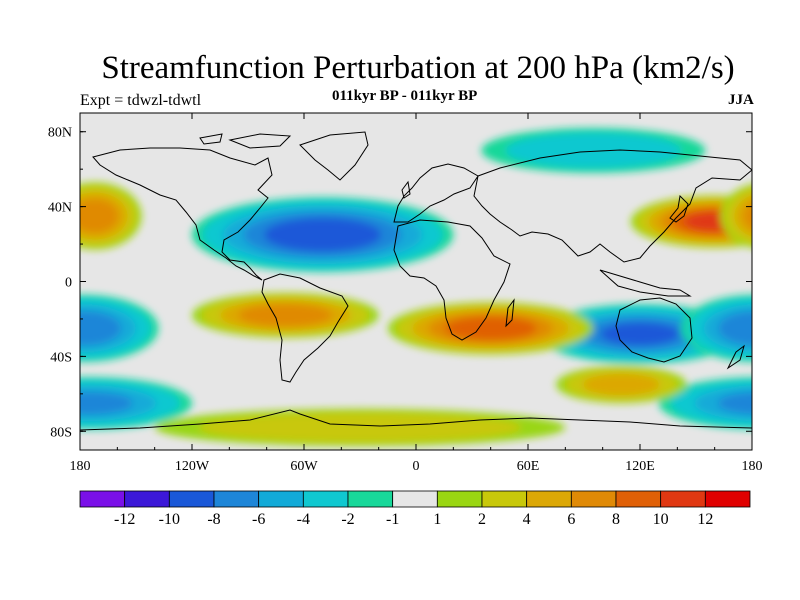 This screenshot has height=600, width=800. Describe the element at coordinates (258, 519) in the screenshot. I see `colorbar-label: -6` at that location.